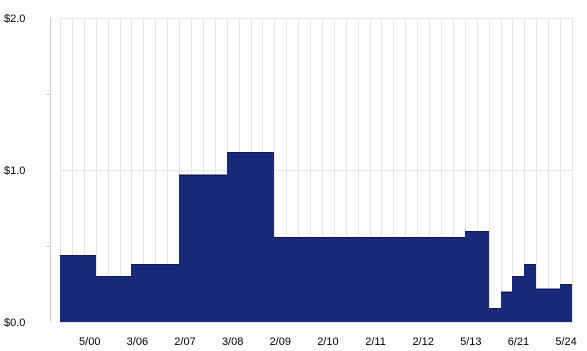 Image resolution: width=587 pixels, height=351 pixels. I want to click on y-tick-label: $1.0, so click(14, 171).